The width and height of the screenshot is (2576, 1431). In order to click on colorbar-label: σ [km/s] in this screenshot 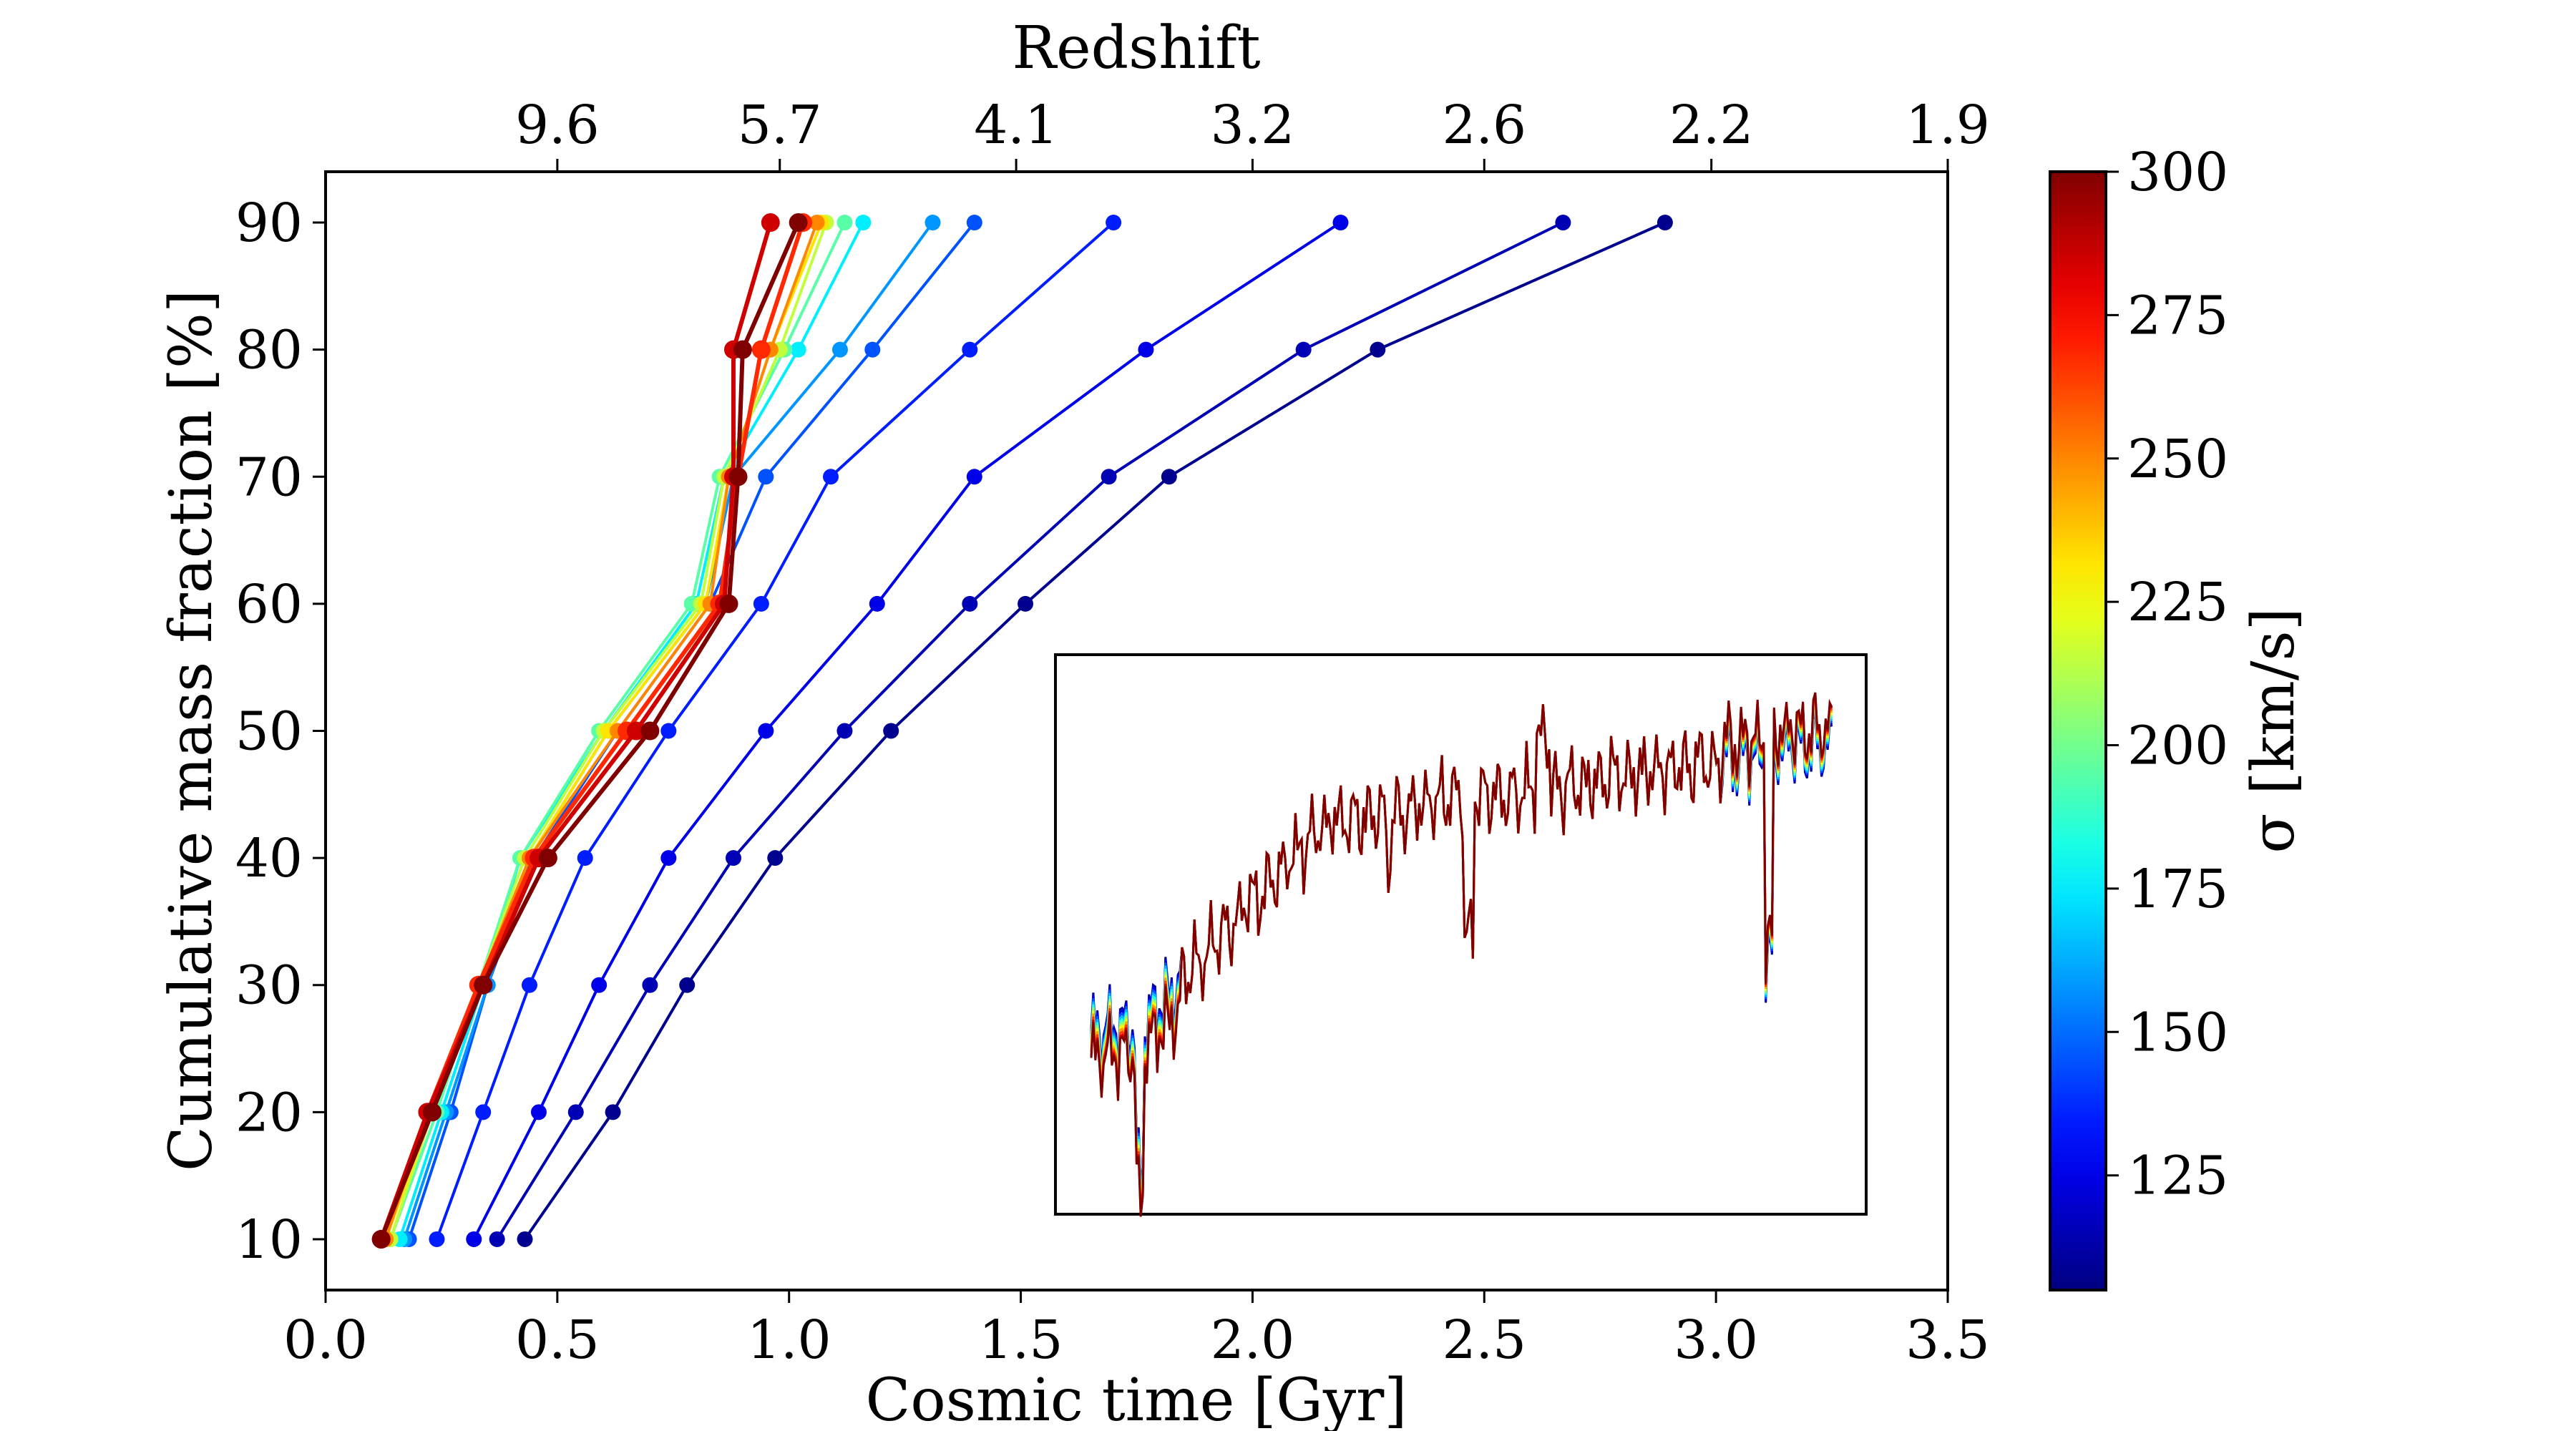, I will do `click(2274, 730)`.